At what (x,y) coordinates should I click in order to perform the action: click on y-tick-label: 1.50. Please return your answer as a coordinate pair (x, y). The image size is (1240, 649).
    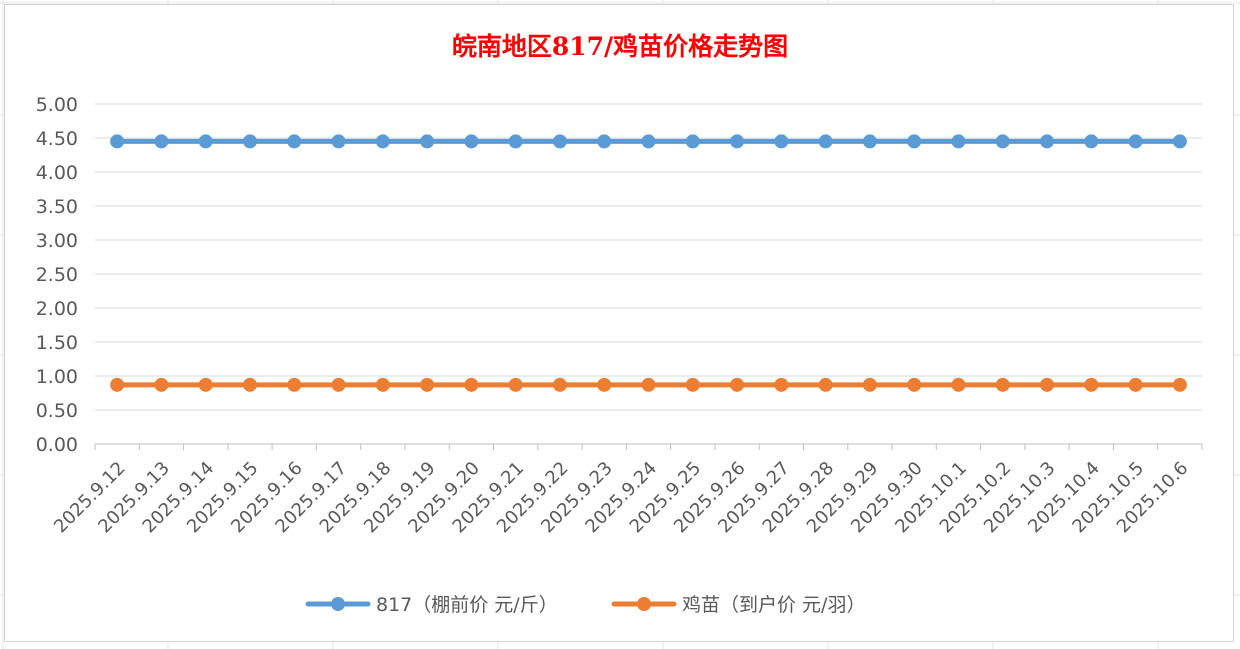
    Looking at the image, I should click on (57, 343).